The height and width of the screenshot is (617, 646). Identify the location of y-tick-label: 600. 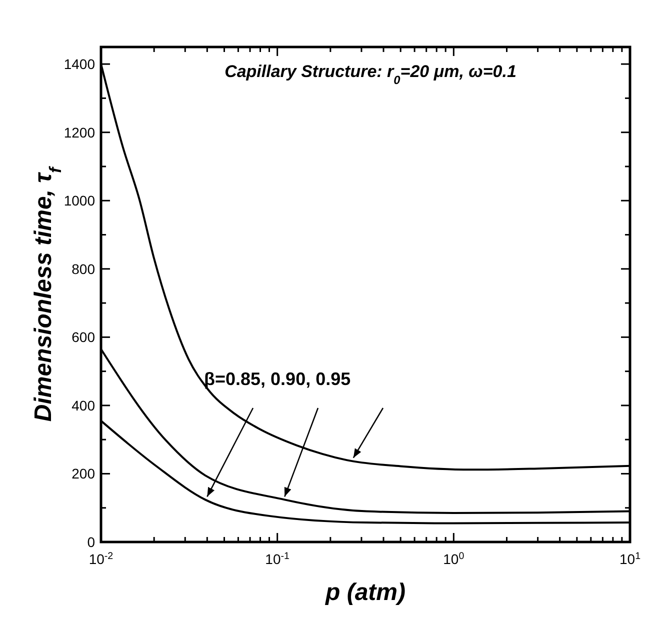
(84, 337).